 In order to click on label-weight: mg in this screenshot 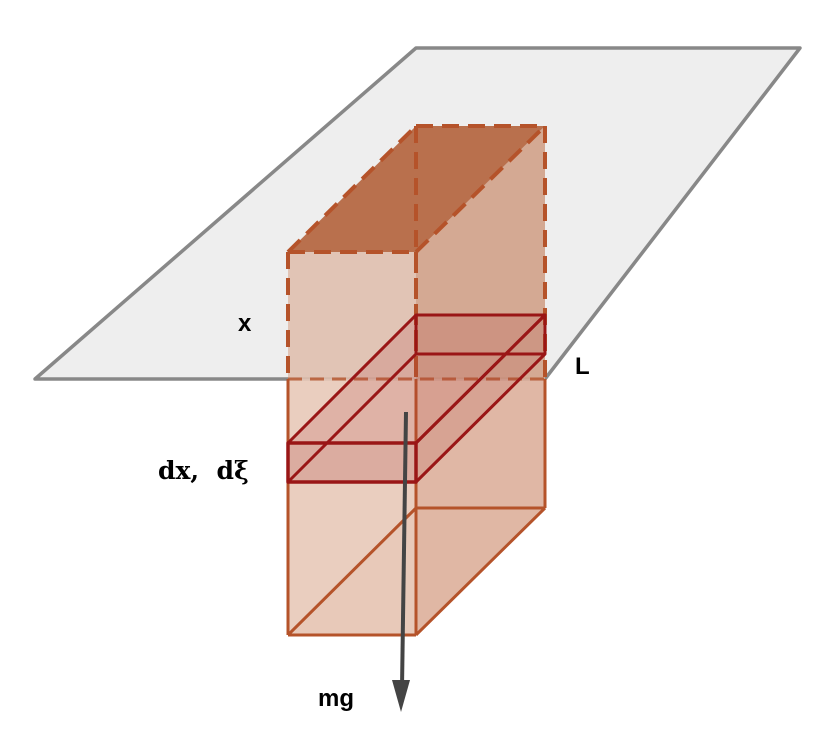, I will do `click(336, 698)`.